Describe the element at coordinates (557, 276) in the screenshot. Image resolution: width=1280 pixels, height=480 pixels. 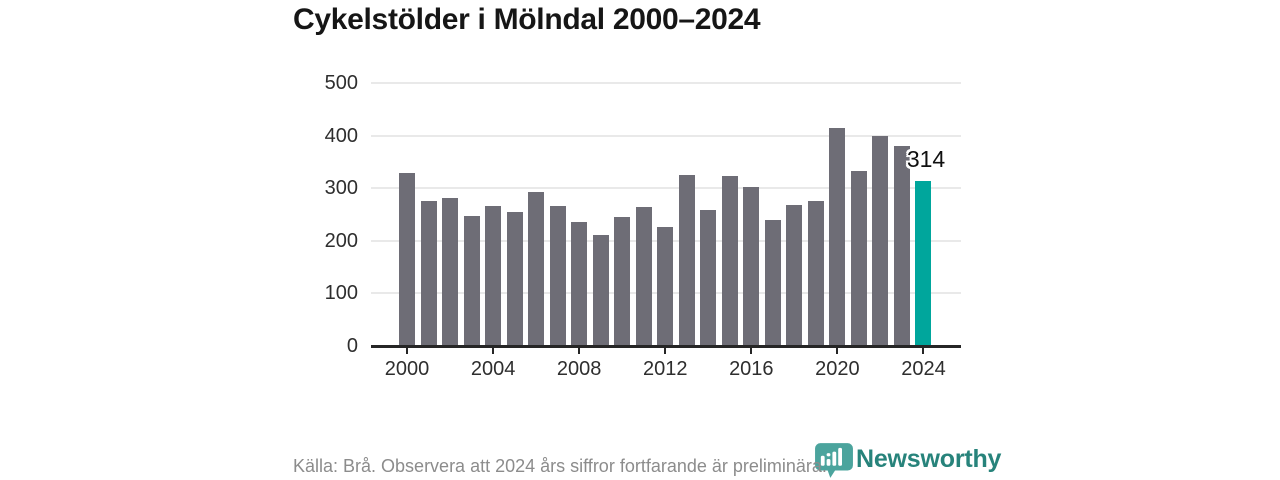
I see `bar-2007` at that location.